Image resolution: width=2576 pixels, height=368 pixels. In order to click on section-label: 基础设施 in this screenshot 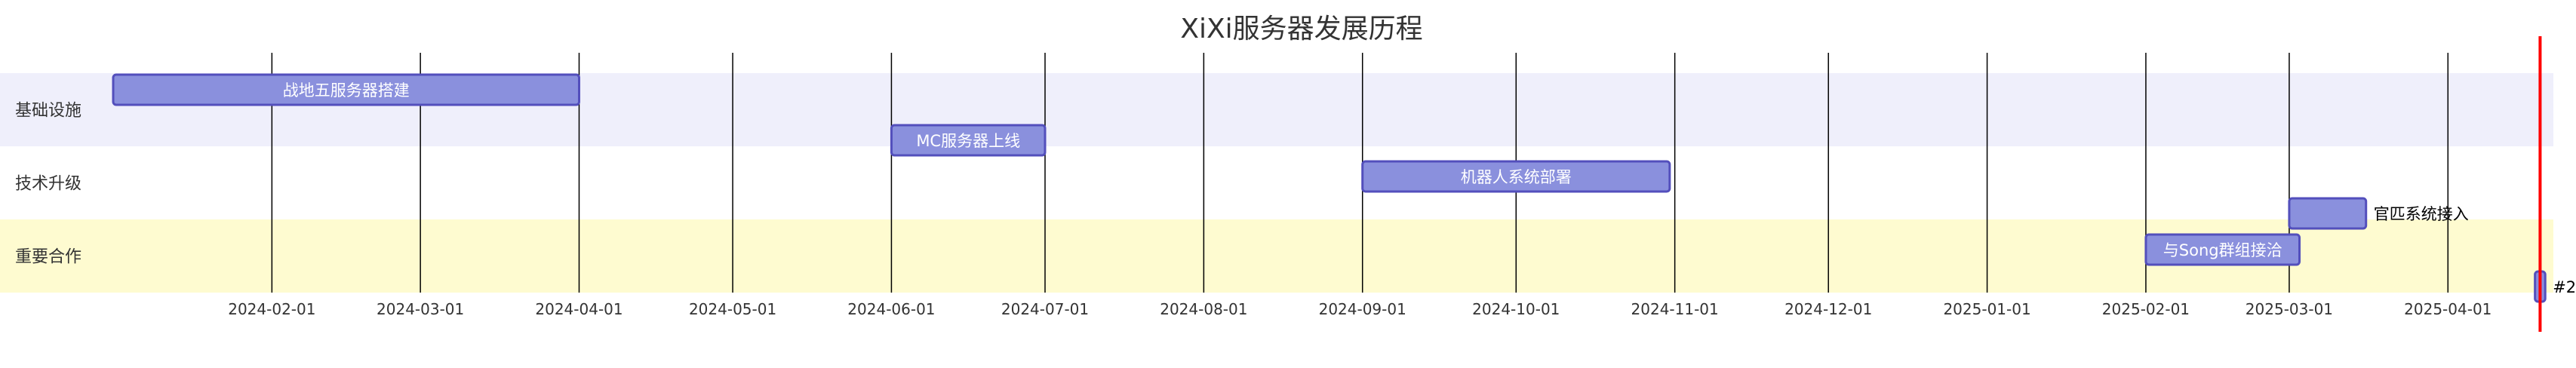, I will do `click(48, 111)`.